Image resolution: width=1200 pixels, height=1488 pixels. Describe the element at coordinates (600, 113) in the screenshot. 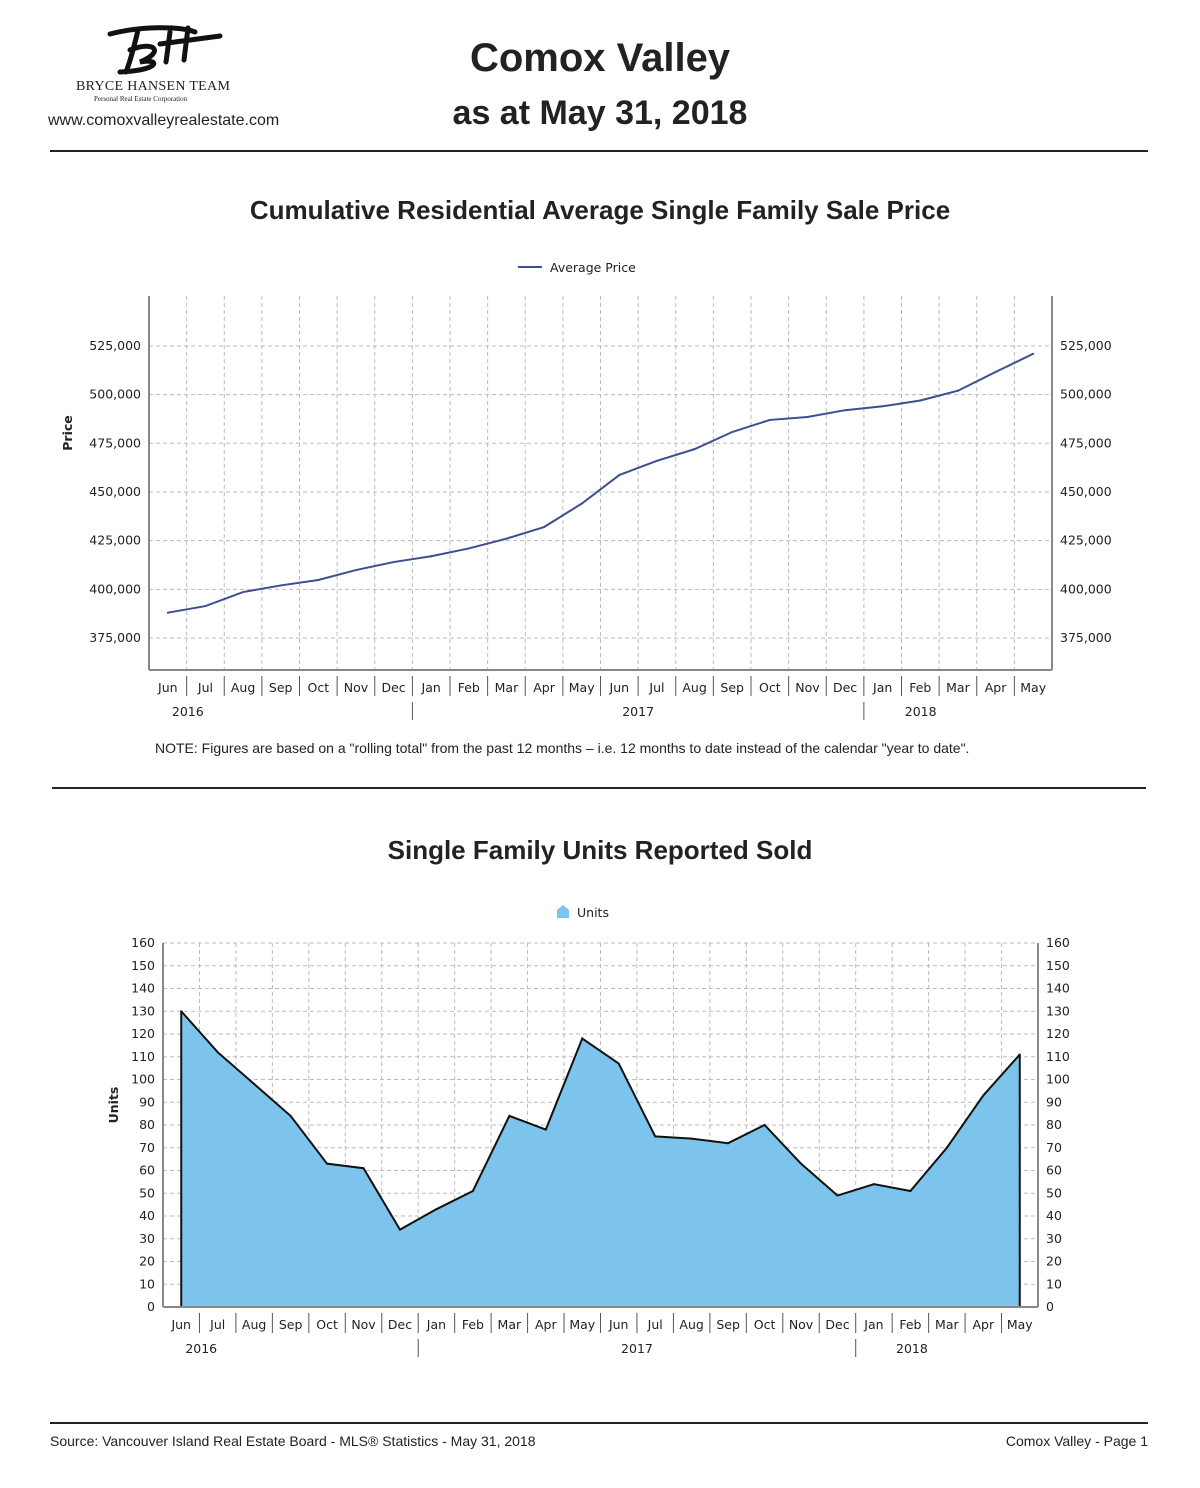

I see `page-subtitle: as at May 31, 2018` at that location.